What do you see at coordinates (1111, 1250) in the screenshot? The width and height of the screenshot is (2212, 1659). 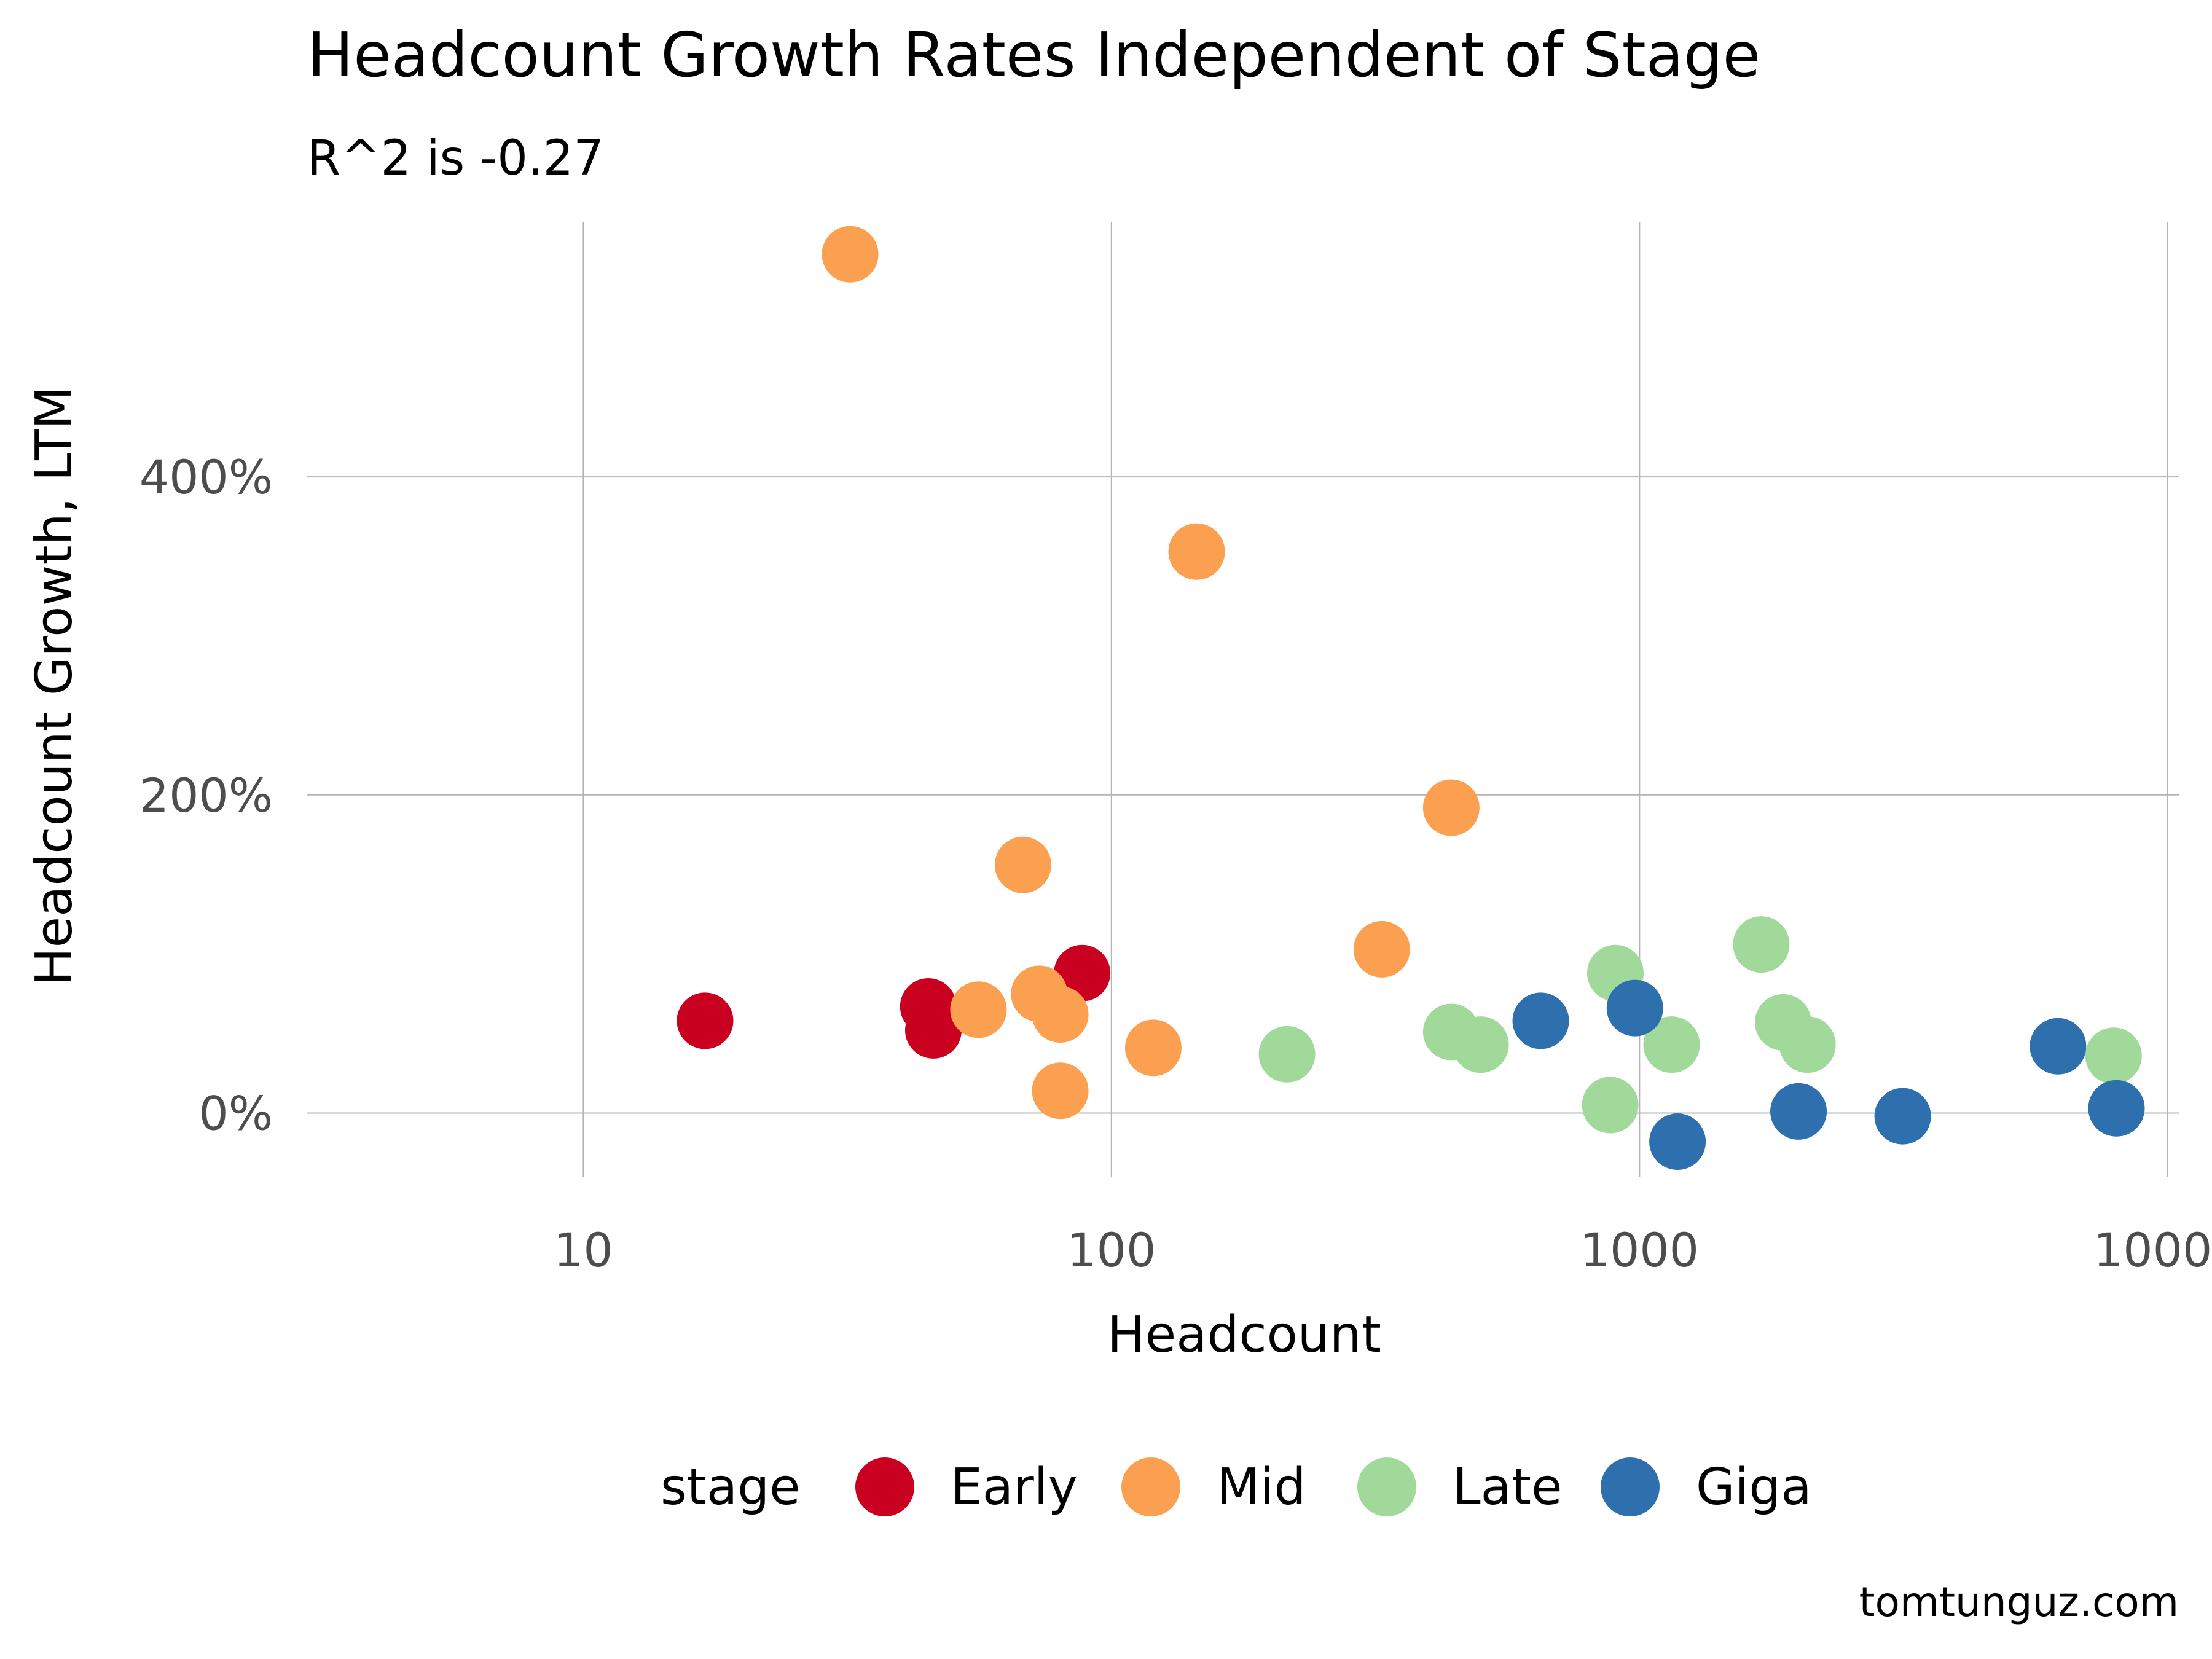 I see `x-tick-label: 100` at bounding box center [1111, 1250].